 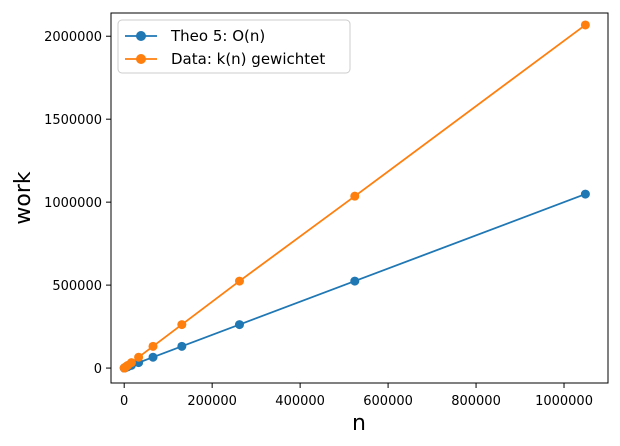 I want to click on x-tick-label: 800000, so click(x=476, y=401).